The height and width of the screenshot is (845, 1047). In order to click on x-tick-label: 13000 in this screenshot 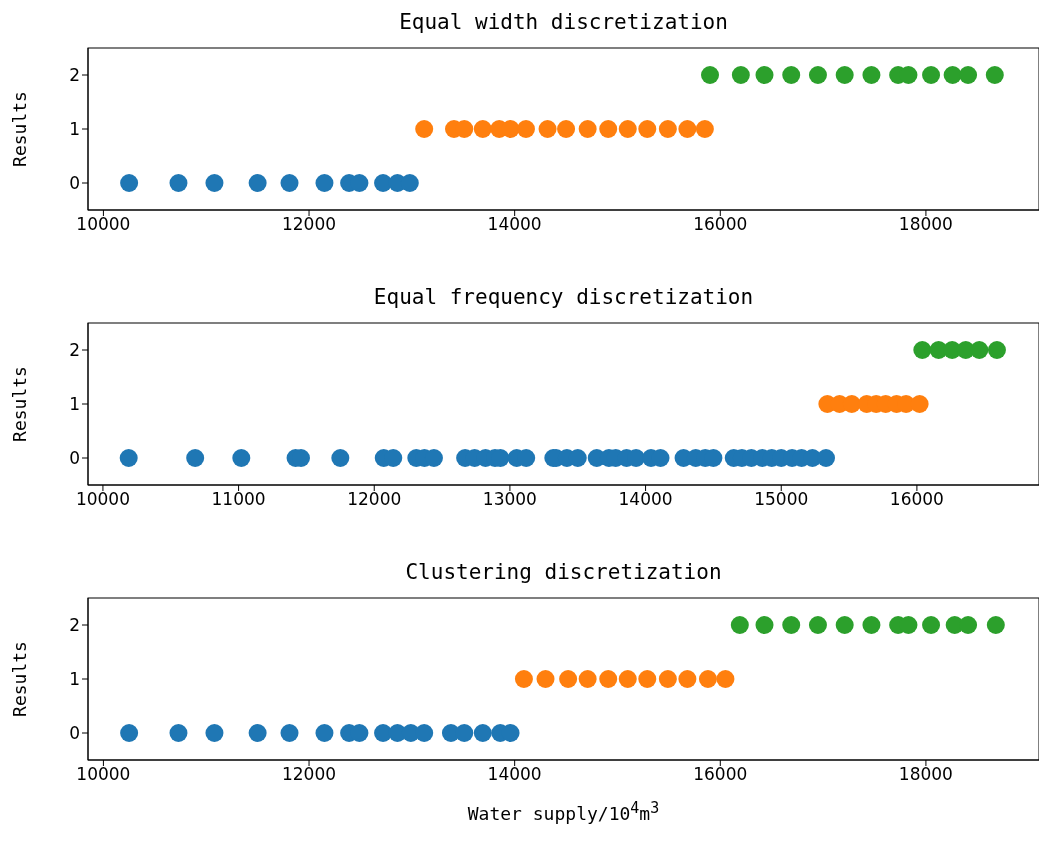, I will do `click(509, 499)`.